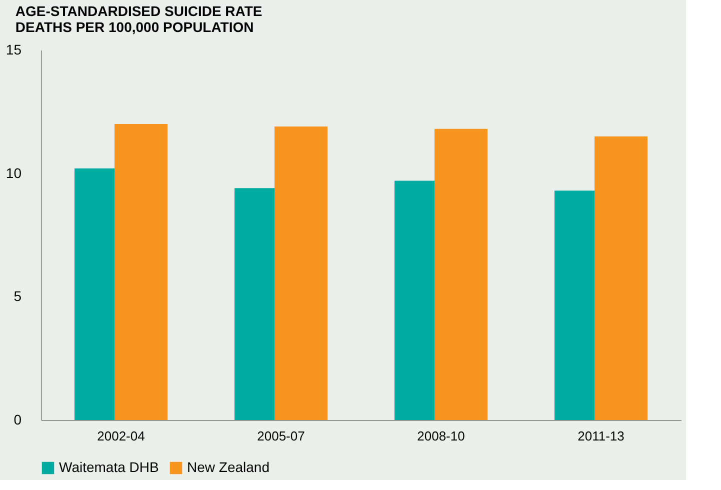 This screenshot has width=721, height=490. Describe the element at coordinates (14, 172) in the screenshot. I see `y-tick-label: 10` at that location.